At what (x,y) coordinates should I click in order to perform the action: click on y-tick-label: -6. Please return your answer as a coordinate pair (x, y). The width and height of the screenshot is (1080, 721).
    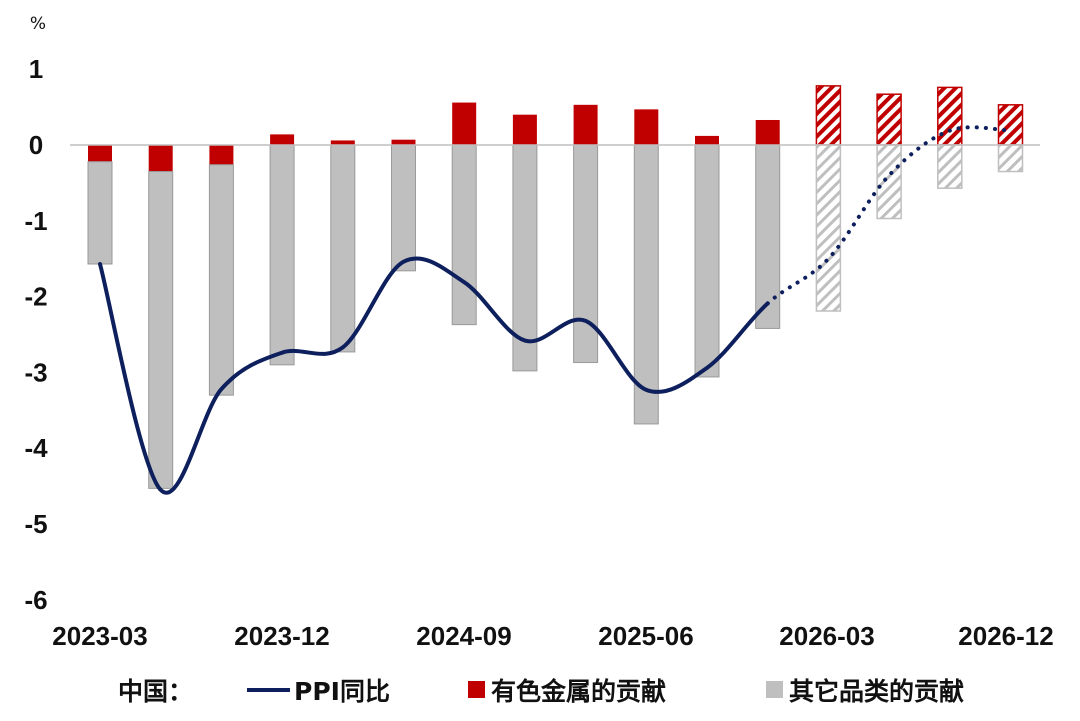
    Looking at the image, I should click on (35, 600).